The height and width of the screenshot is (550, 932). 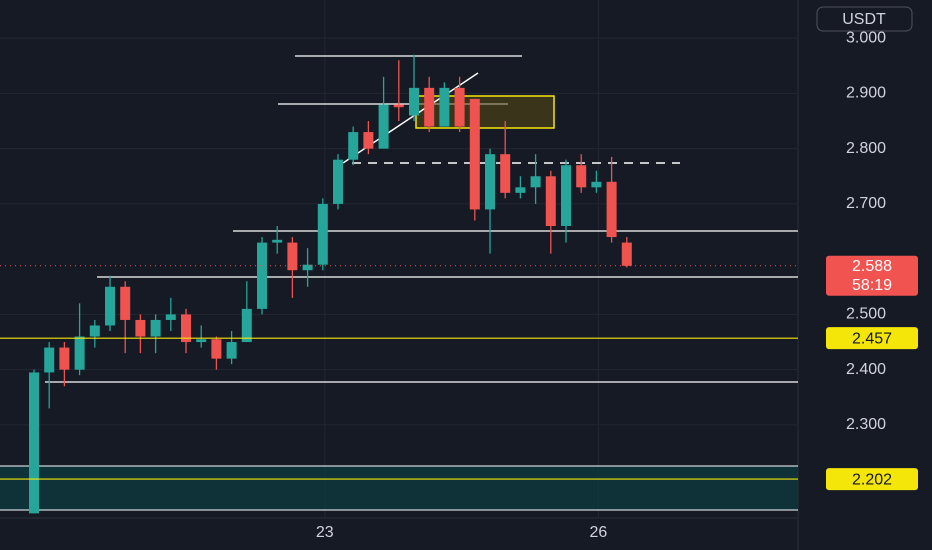 I want to click on x-tick-label: 23, so click(x=325, y=532).